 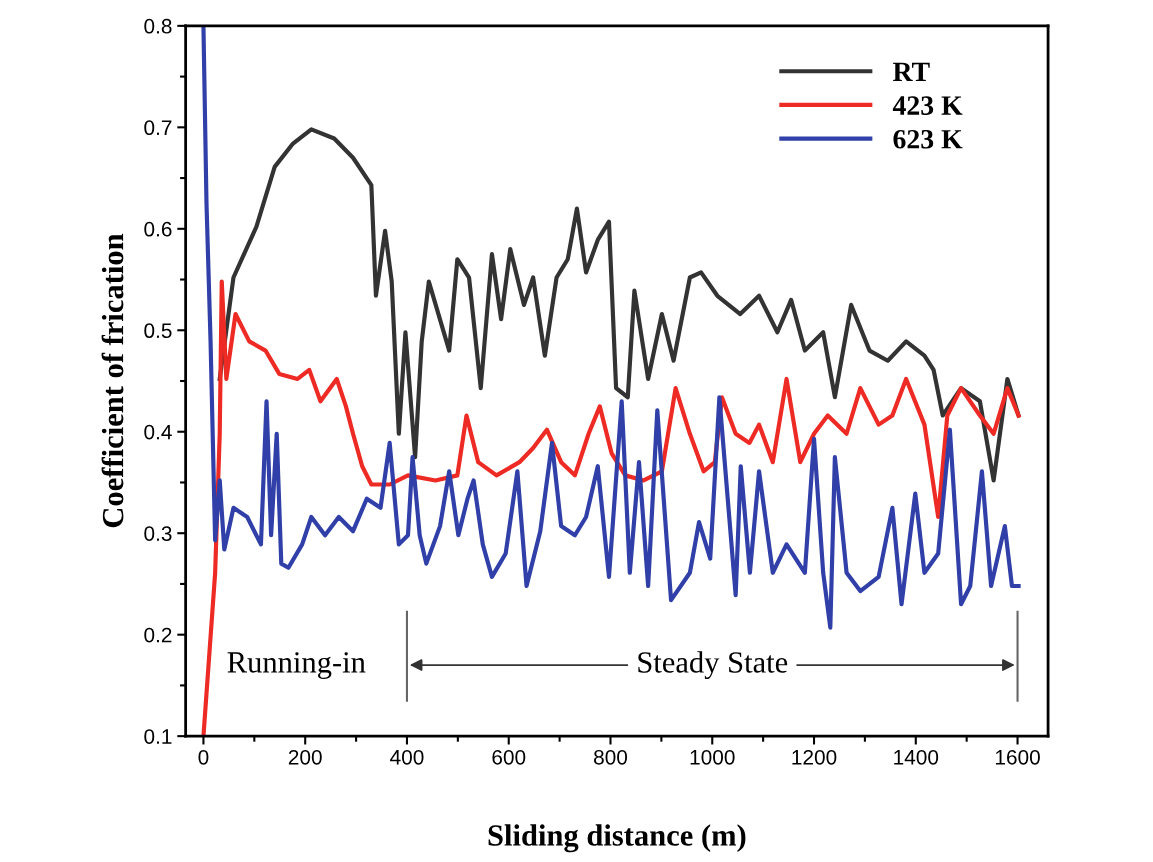 I want to click on annotation: Steady State, so click(x=713, y=665).